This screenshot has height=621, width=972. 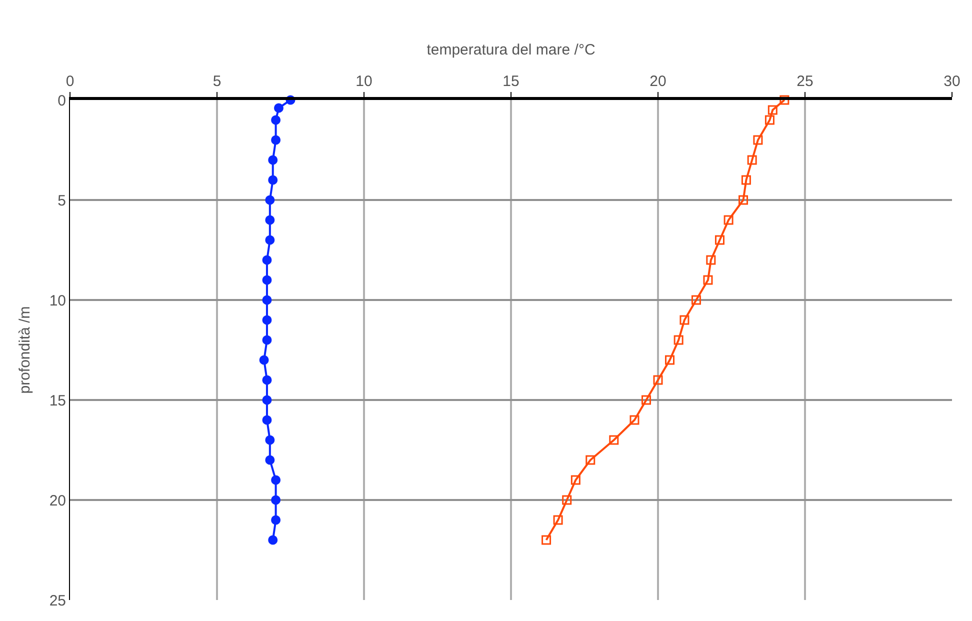 I want to click on y-tick-label: 20, so click(x=57, y=501).